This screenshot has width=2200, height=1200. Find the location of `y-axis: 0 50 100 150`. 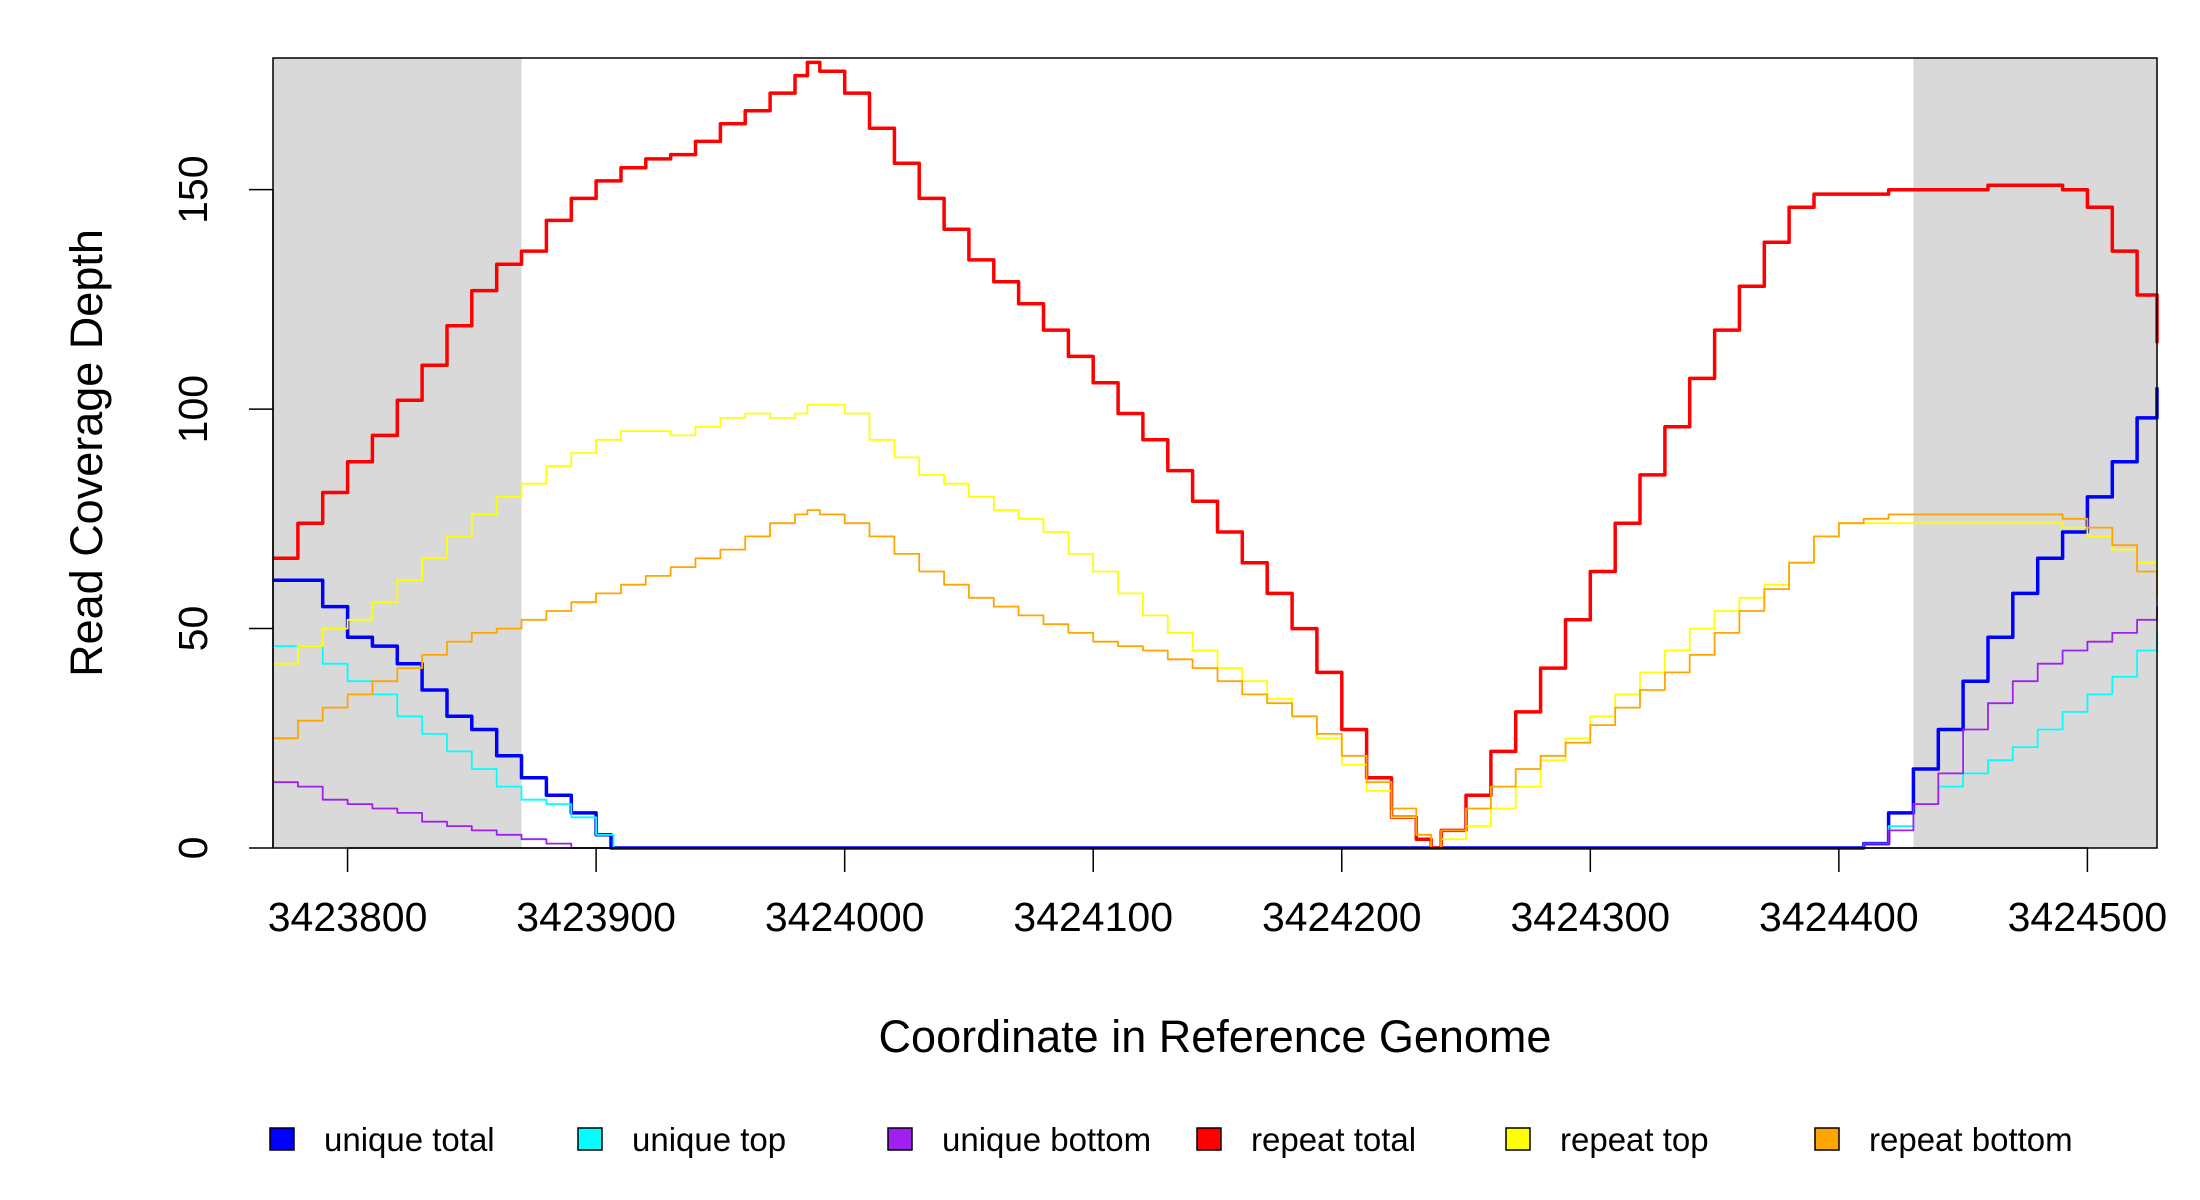

y-axis: 0 50 100 150 is located at coordinates (222, 507).